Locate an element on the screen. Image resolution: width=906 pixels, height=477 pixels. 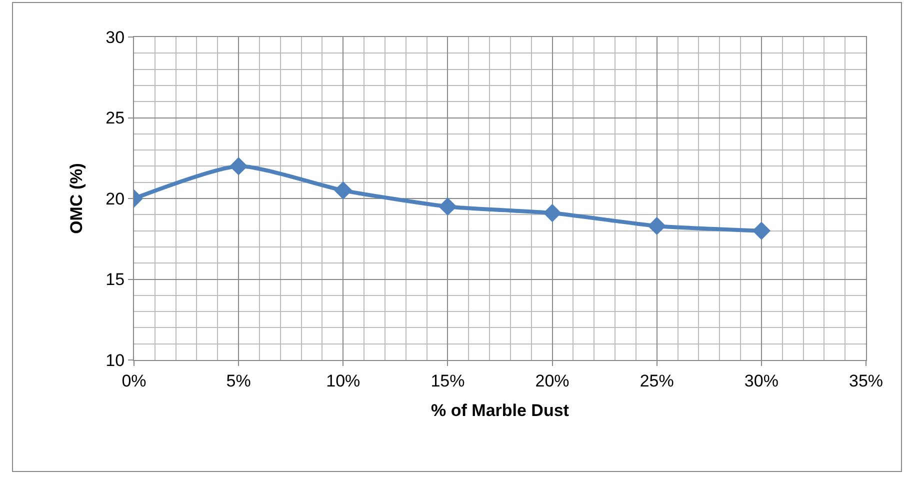
x-tick-label: 30% is located at coordinates (761, 380).